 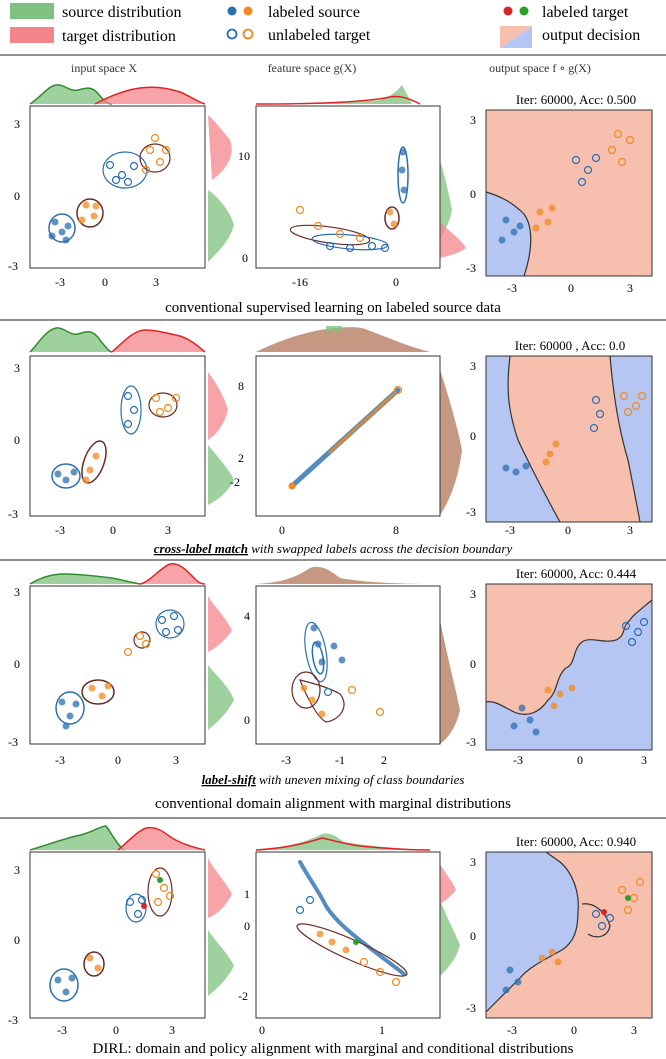 I want to click on row2-top-density-source, so click(x=71, y=339).